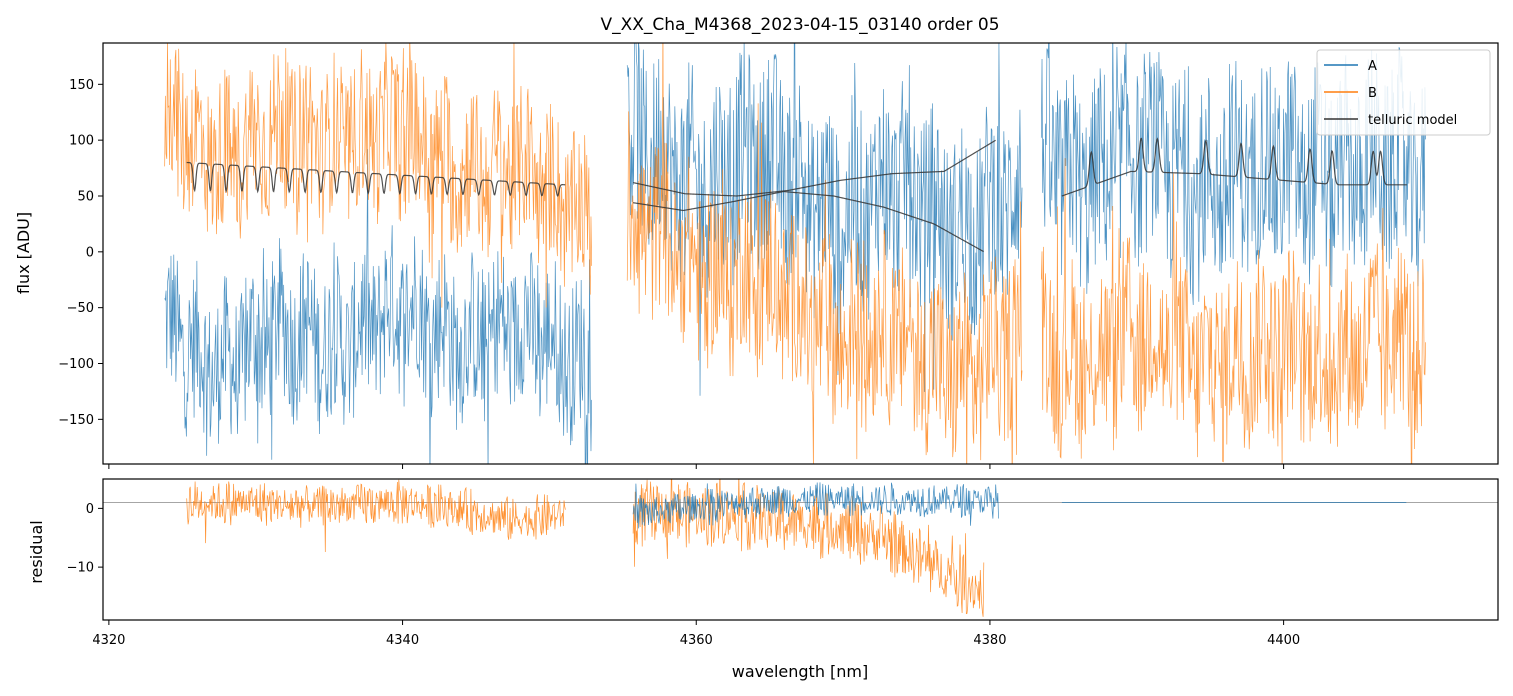 This screenshot has height=696, width=1513. Describe the element at coordinates (800, 671) in the screenshot. I see `x-axis-label: wavelength [nm]` at that location.